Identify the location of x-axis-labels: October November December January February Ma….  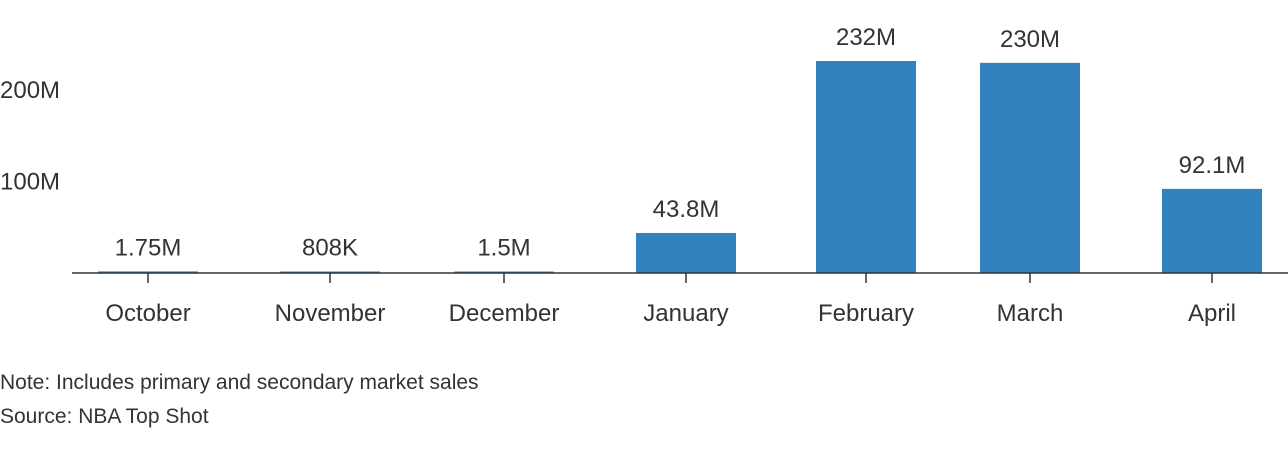
(670, 313).